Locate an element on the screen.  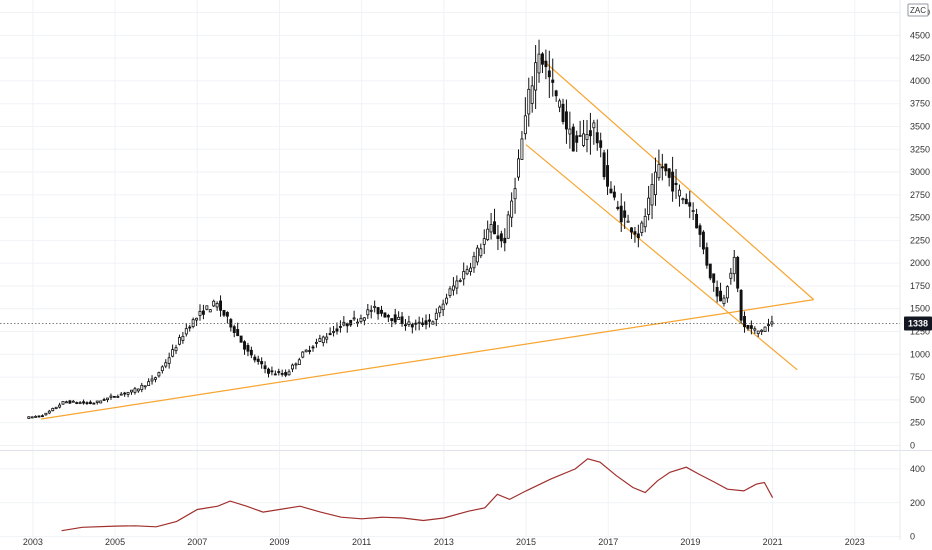
y-tick-label: 2000 is located at coordinates (920, 263).